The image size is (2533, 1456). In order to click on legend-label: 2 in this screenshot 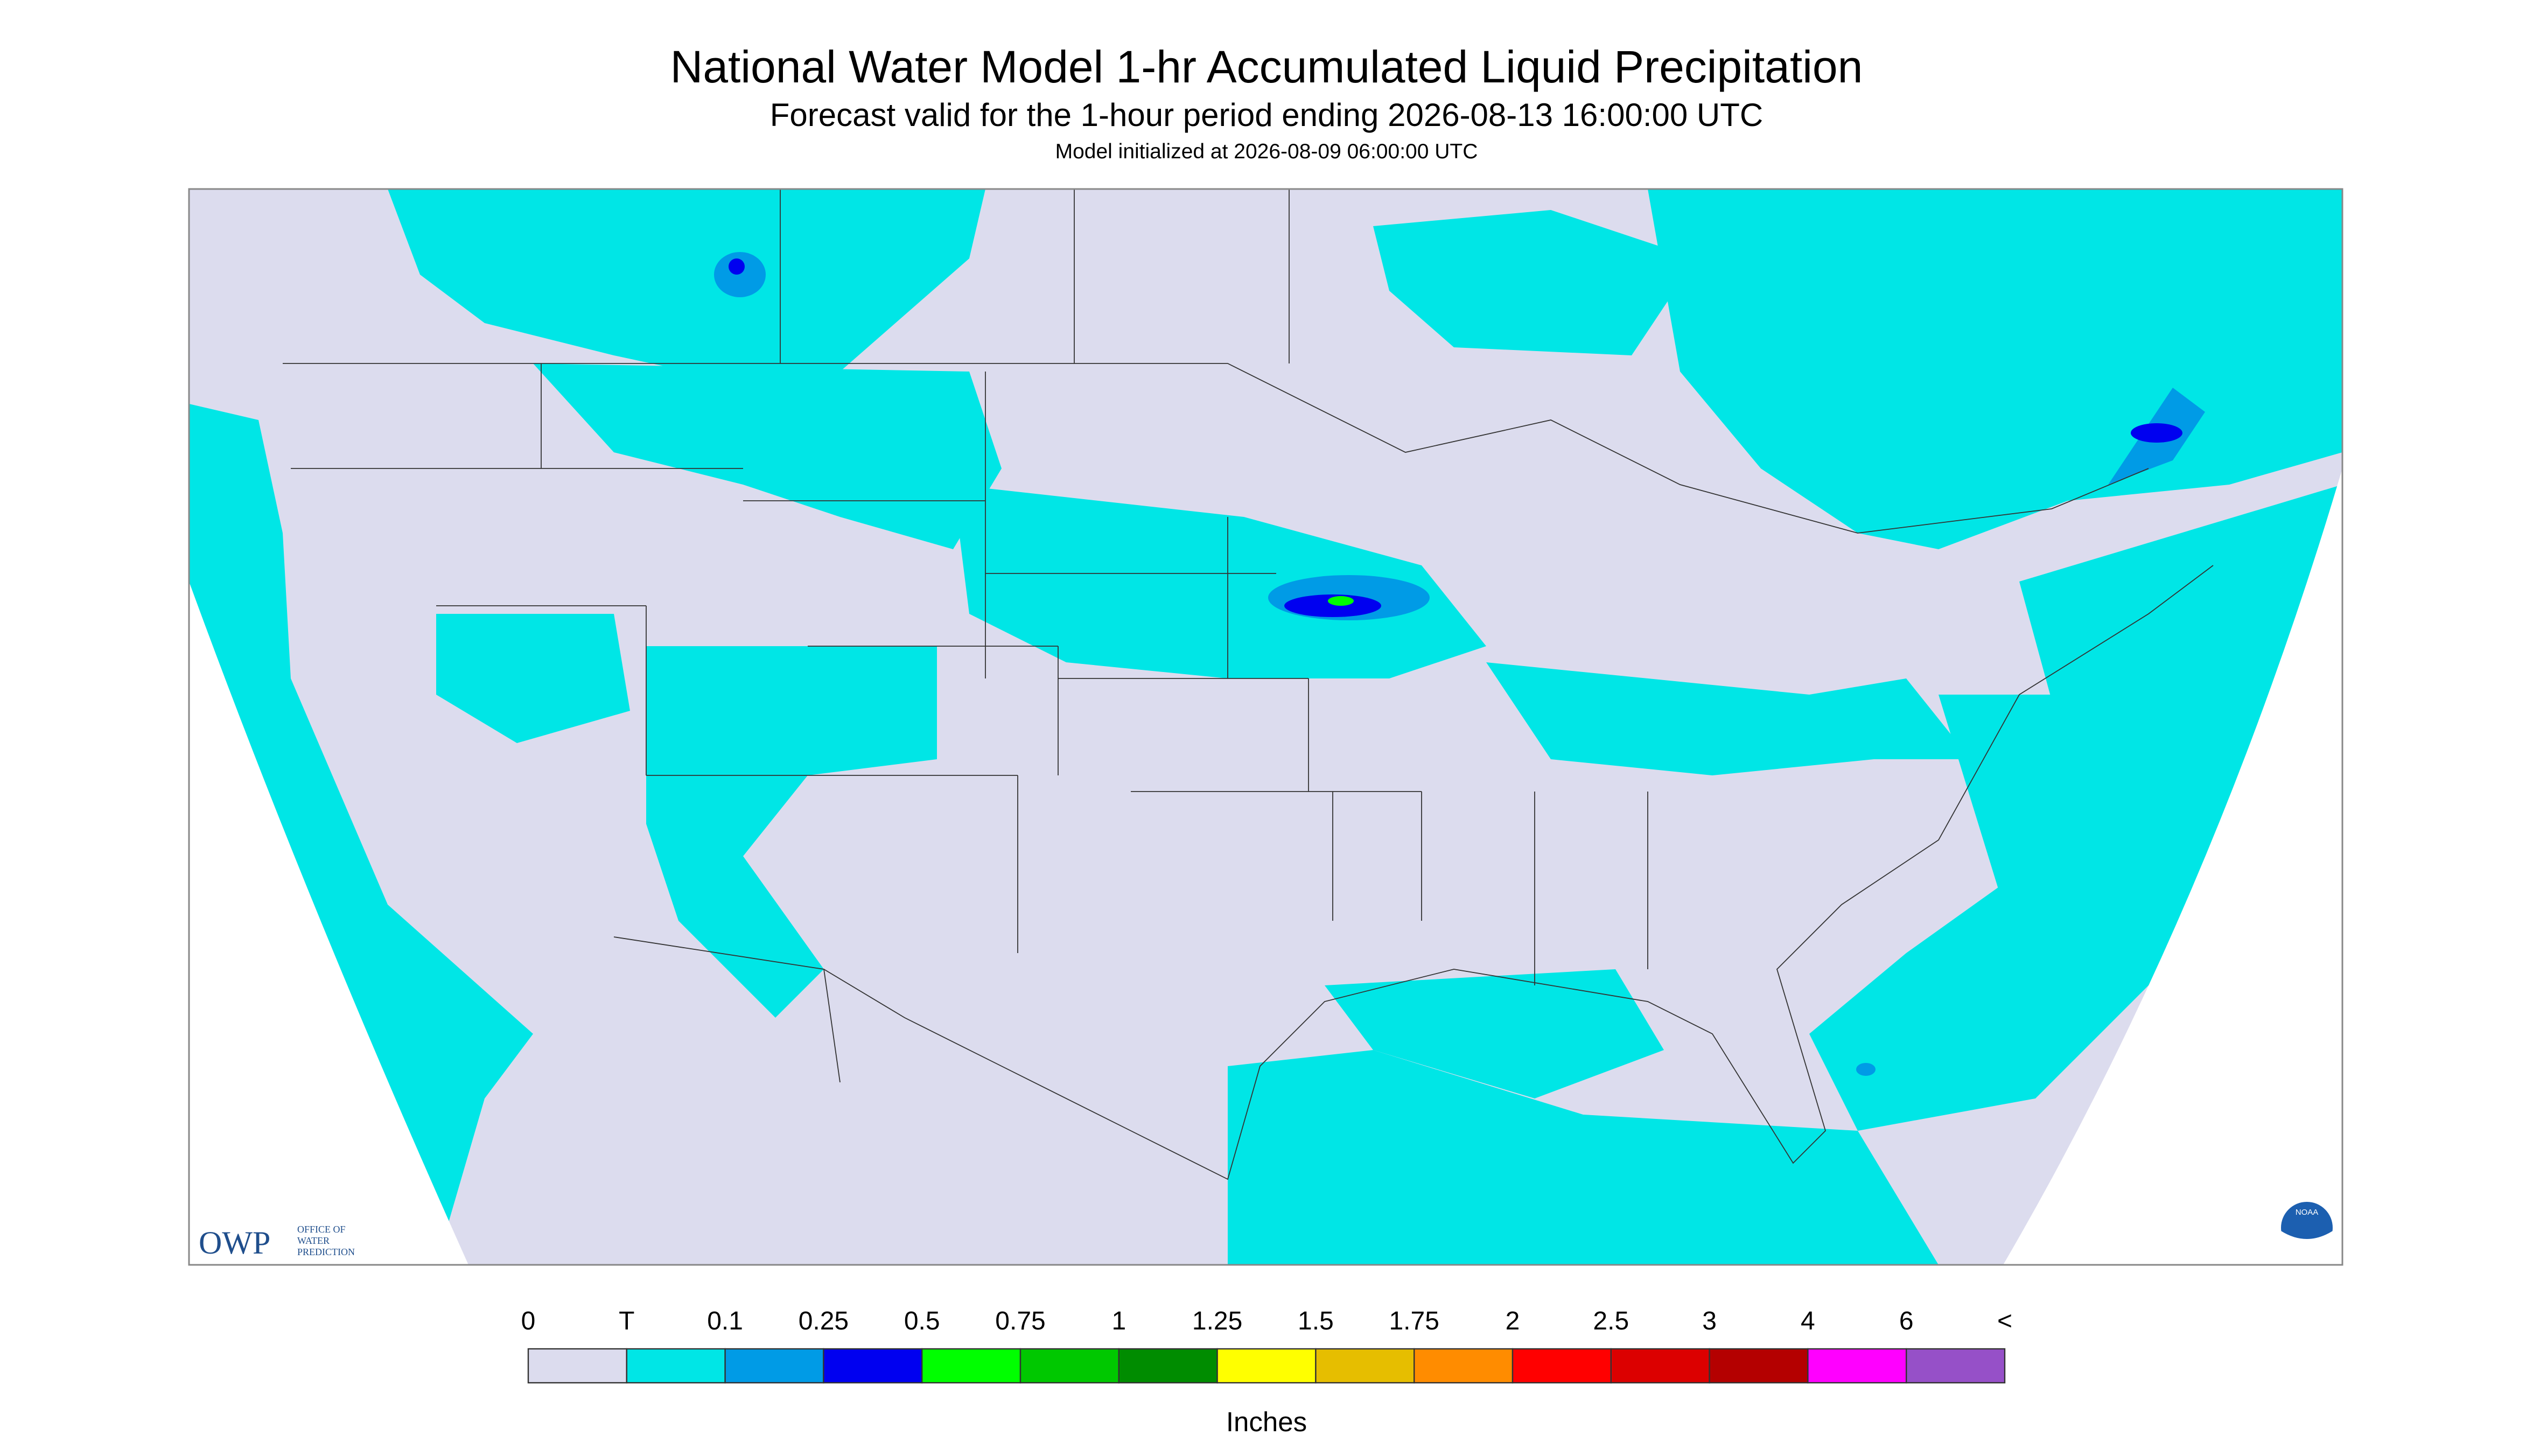, I will do `click(1513, 1321)`.